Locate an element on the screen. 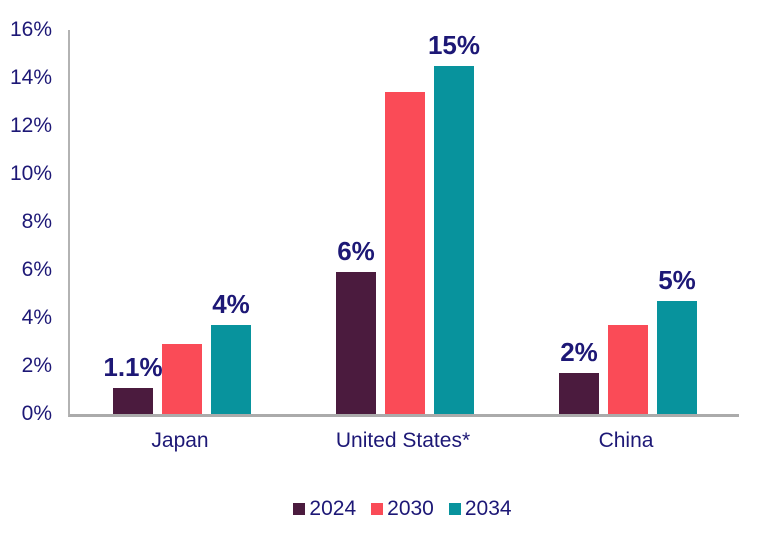  bar-2030-japan is located at coordinates (182, 379).